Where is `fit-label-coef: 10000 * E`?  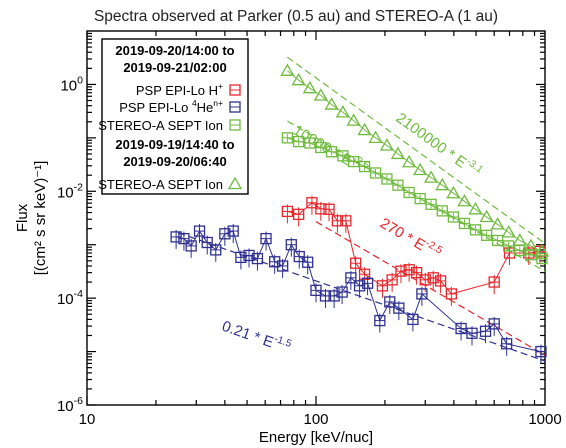
fit-label-coef: 10000 * E is located at coordinates (322, 146).